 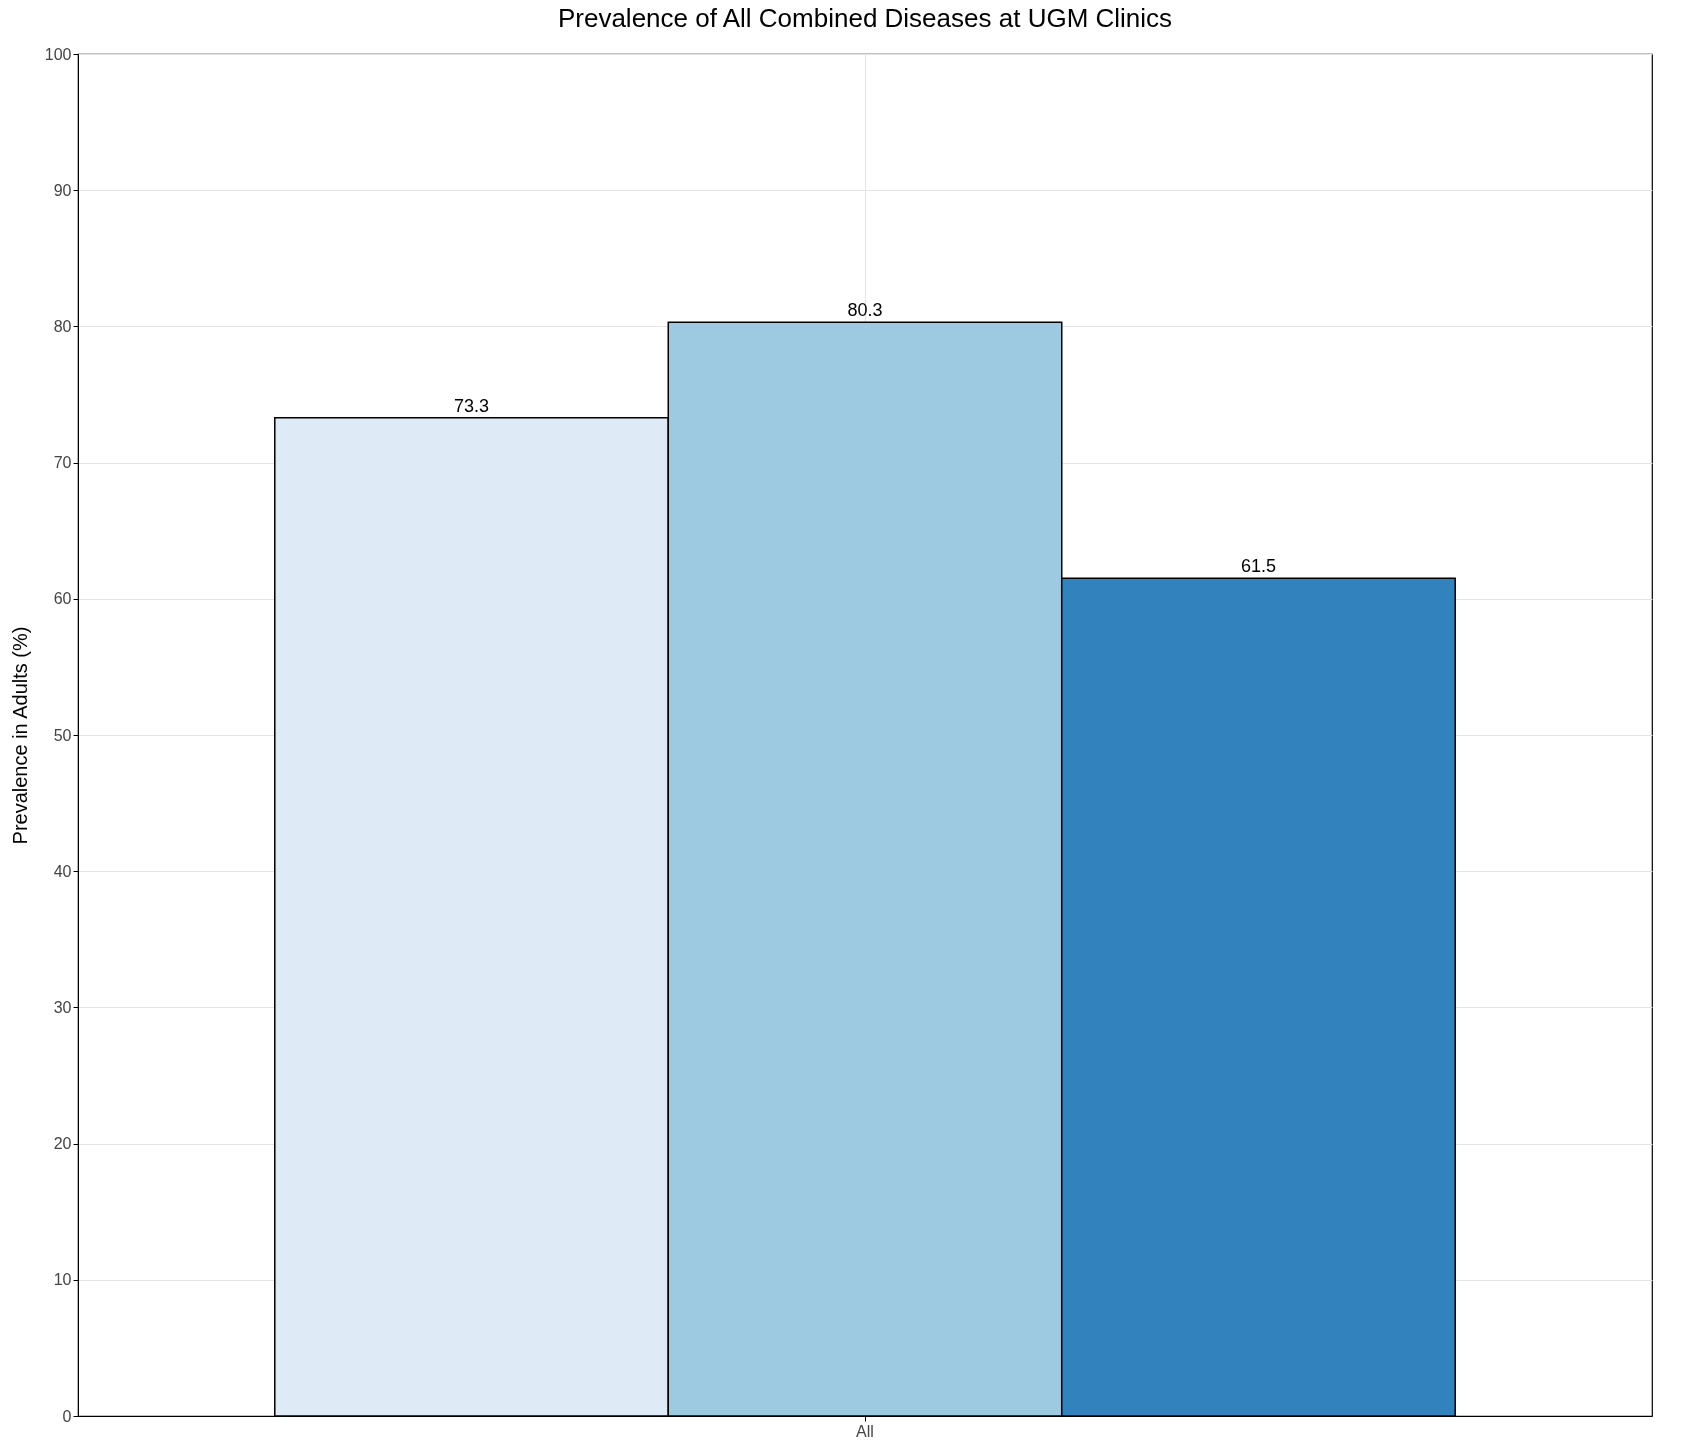 I want to click on chart-title: Prevalence of All Combined Diseases at UGM Clinics, so click(x=865, y=18).